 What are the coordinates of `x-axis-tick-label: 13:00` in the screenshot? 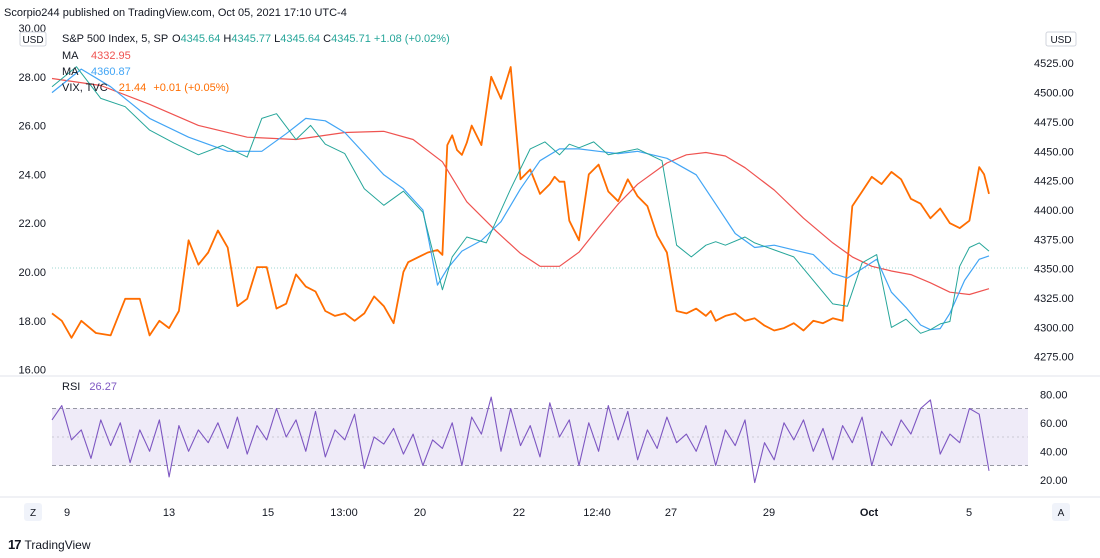 It's located at (344, 513).